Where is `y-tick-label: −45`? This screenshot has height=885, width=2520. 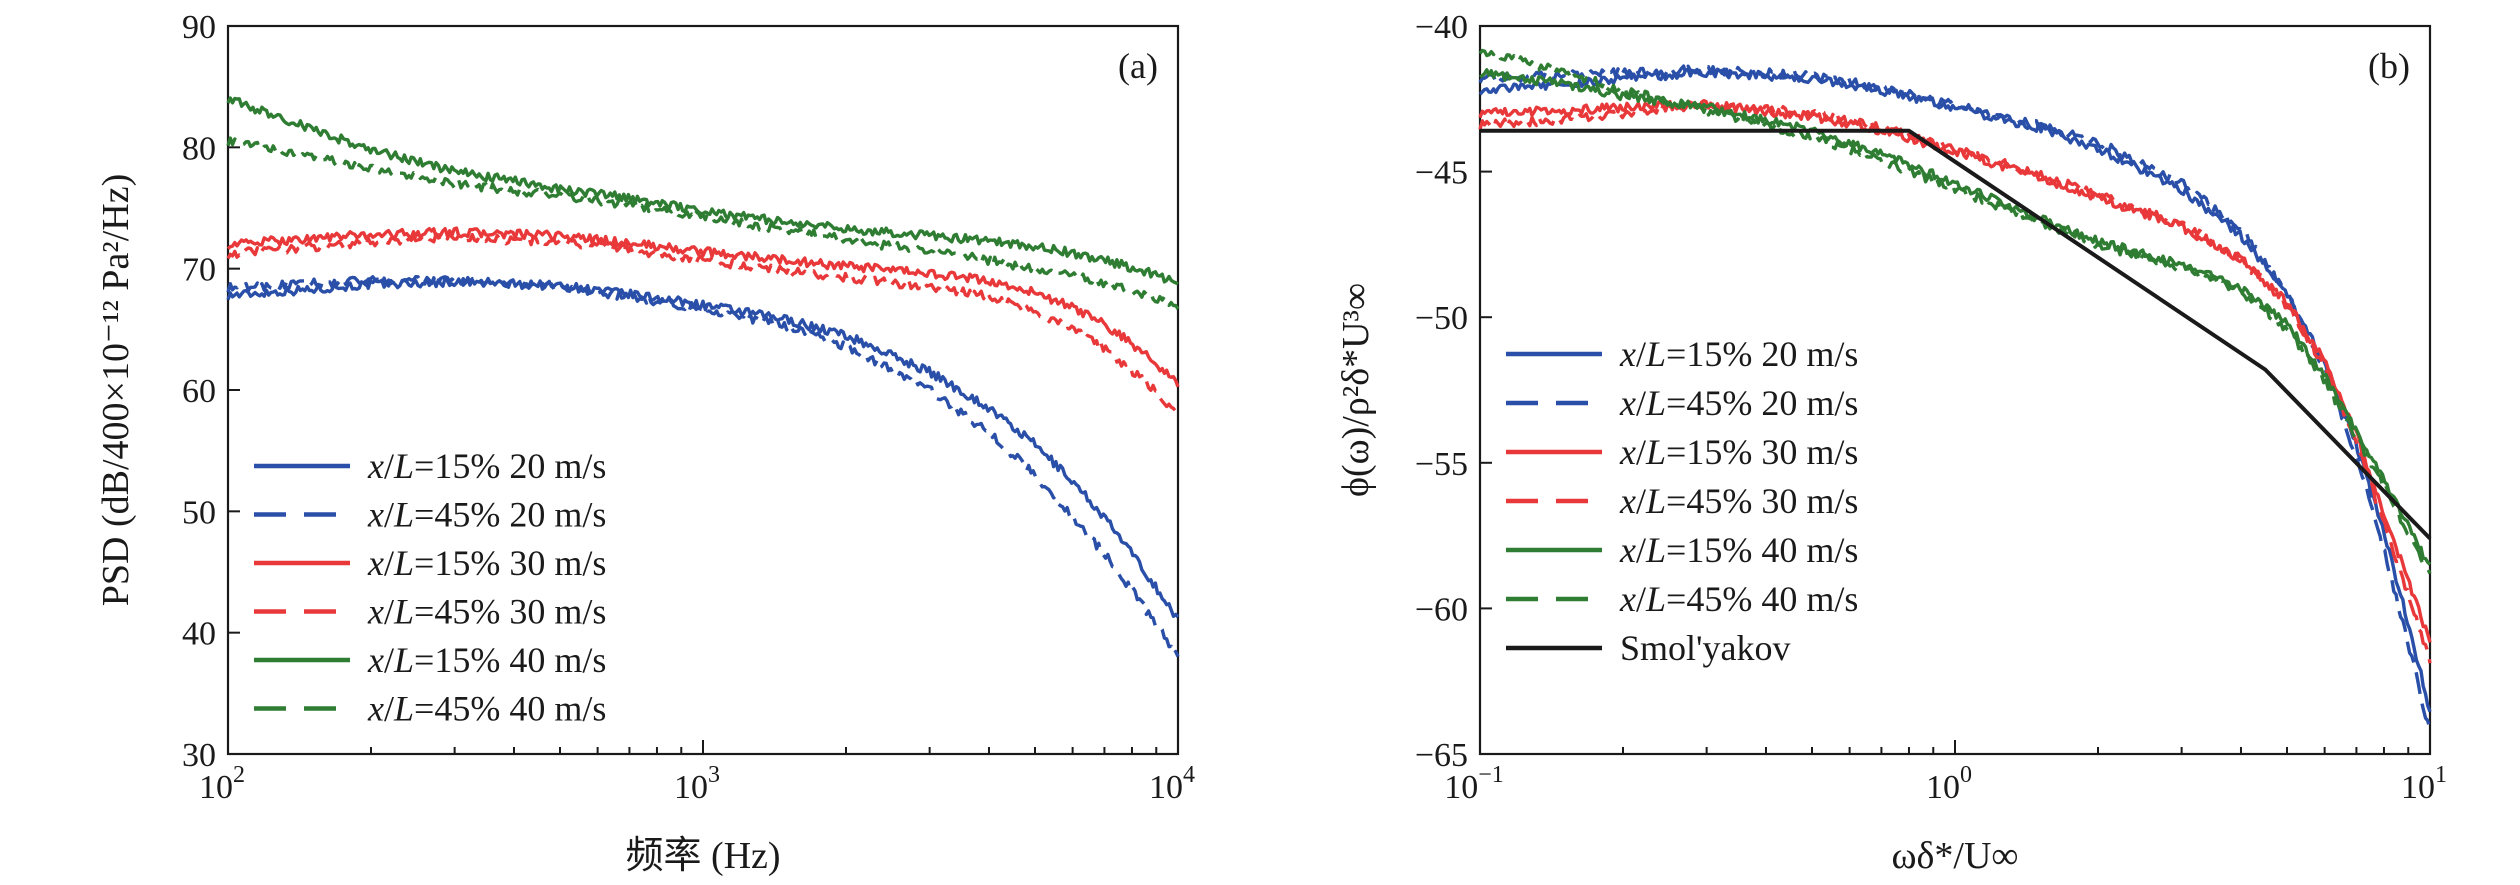
y-tick-label: −45 is located at coordinates (1441, 173).